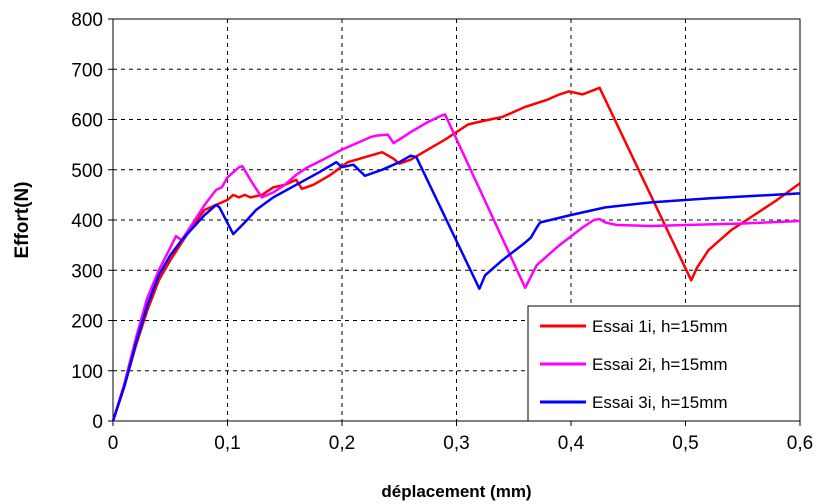  What do you see at coordinates (87, 221) in the screenshot?
I see `y-tick-label: 400` at bounding box center [87, 221].